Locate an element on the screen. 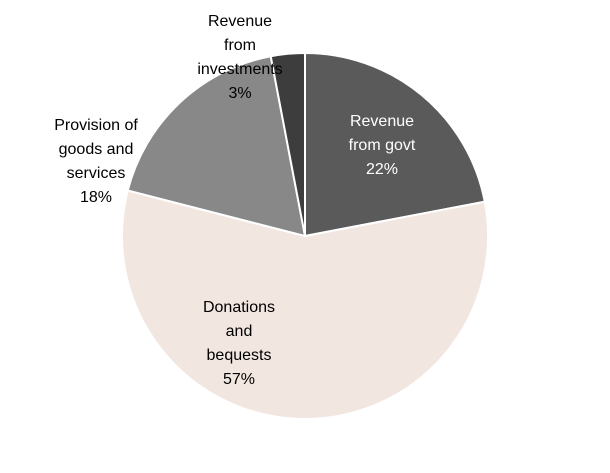 The image size is (610, 473). pie-slice-percent: 22% is located at coordinates (382, 169).